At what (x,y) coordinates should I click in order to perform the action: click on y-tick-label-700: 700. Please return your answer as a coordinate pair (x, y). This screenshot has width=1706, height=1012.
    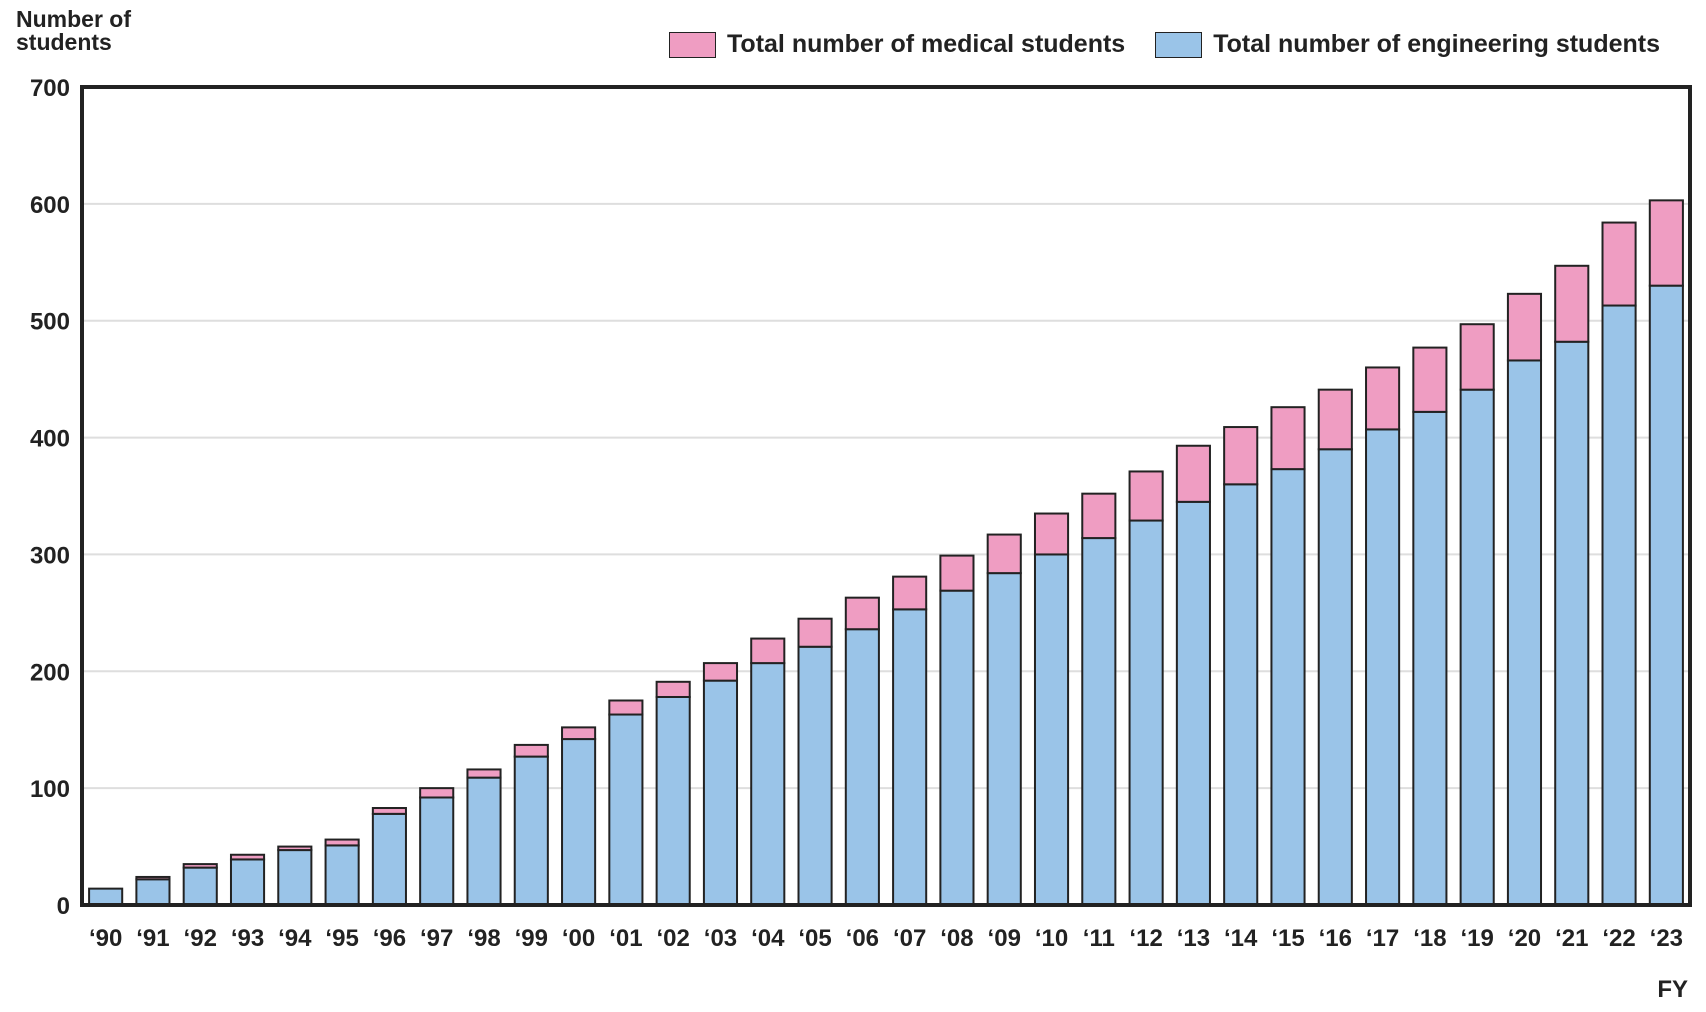
    Looking at the image, I should click on (50, 88).